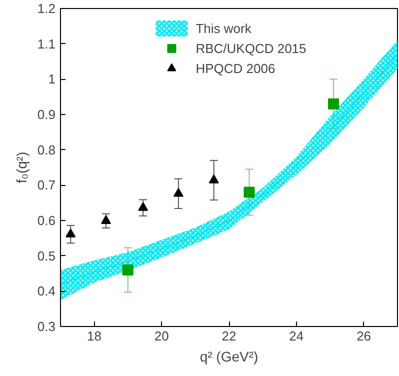 This screenshot has width=399, height=376. Describe the element at coordinates (52, 79) in the screenshot. I see `y-tick-label: 1` at that location.